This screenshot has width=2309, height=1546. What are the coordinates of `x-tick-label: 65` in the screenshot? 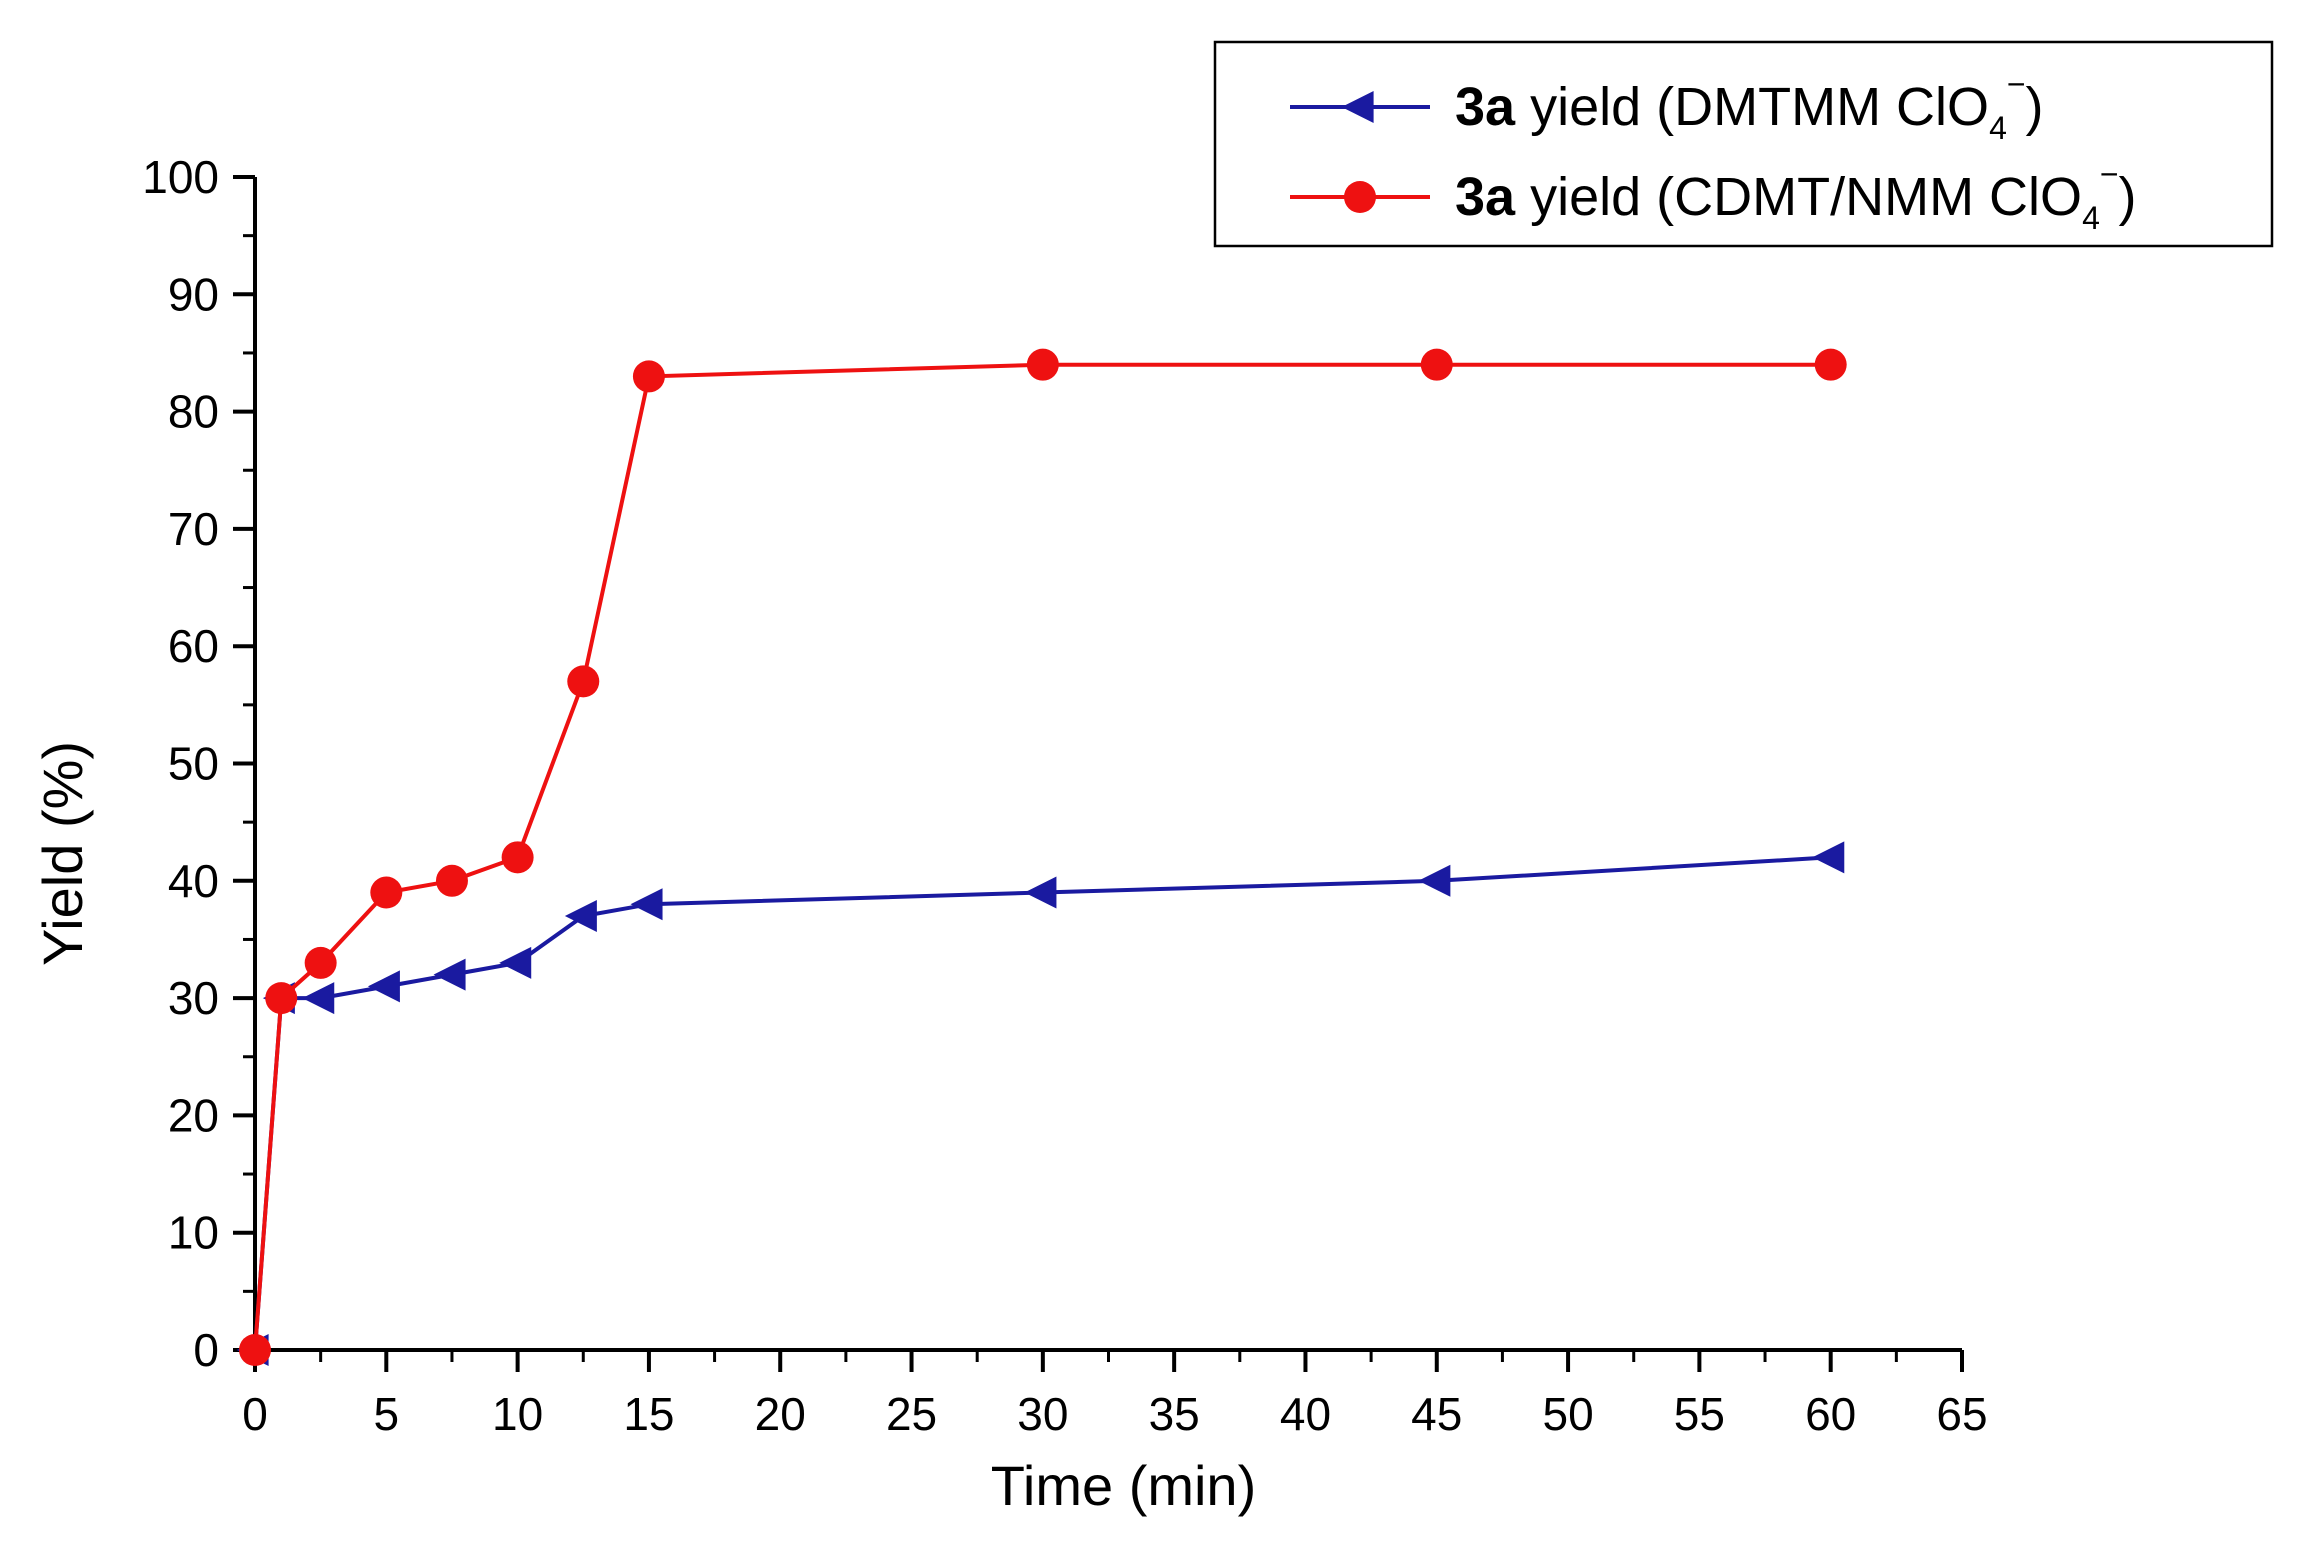 It's located at (1961, 1414).